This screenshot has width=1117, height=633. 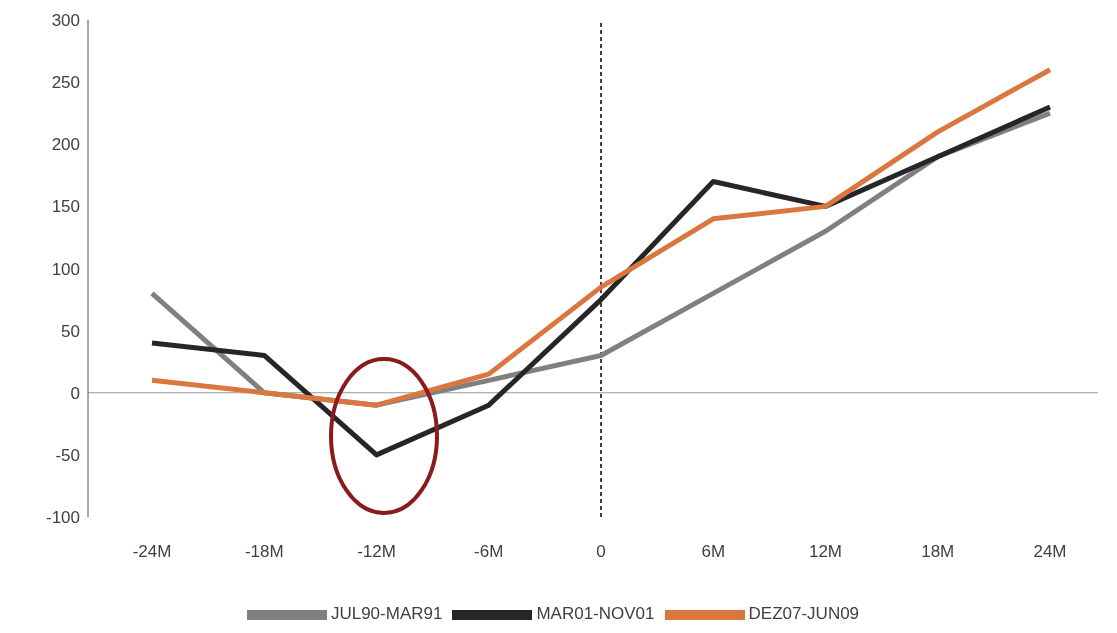 What do you see at coordinates (65, 145) in the screenshot?
I see `y-tick-label: 200` at bounding box center [65, 145].